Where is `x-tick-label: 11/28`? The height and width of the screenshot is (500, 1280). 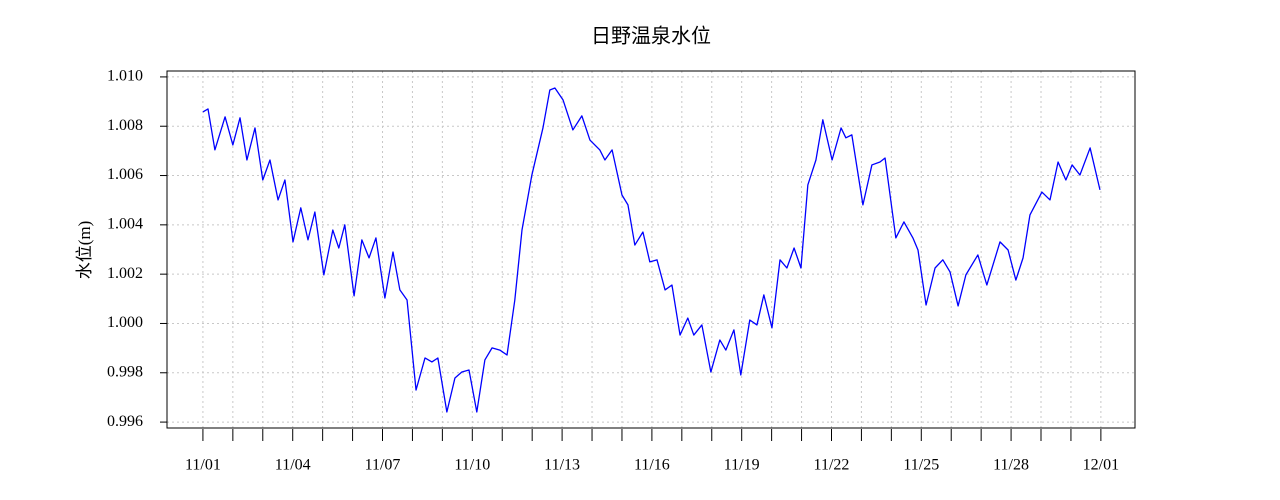
x-tick-label: 11/28 is located at coordinates (1011, 465).